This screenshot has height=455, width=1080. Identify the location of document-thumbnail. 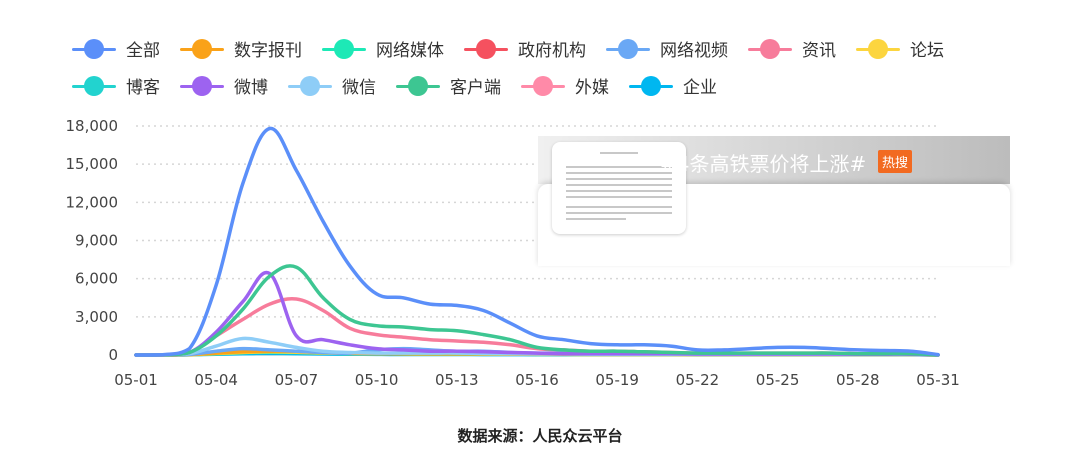
(619, 188).